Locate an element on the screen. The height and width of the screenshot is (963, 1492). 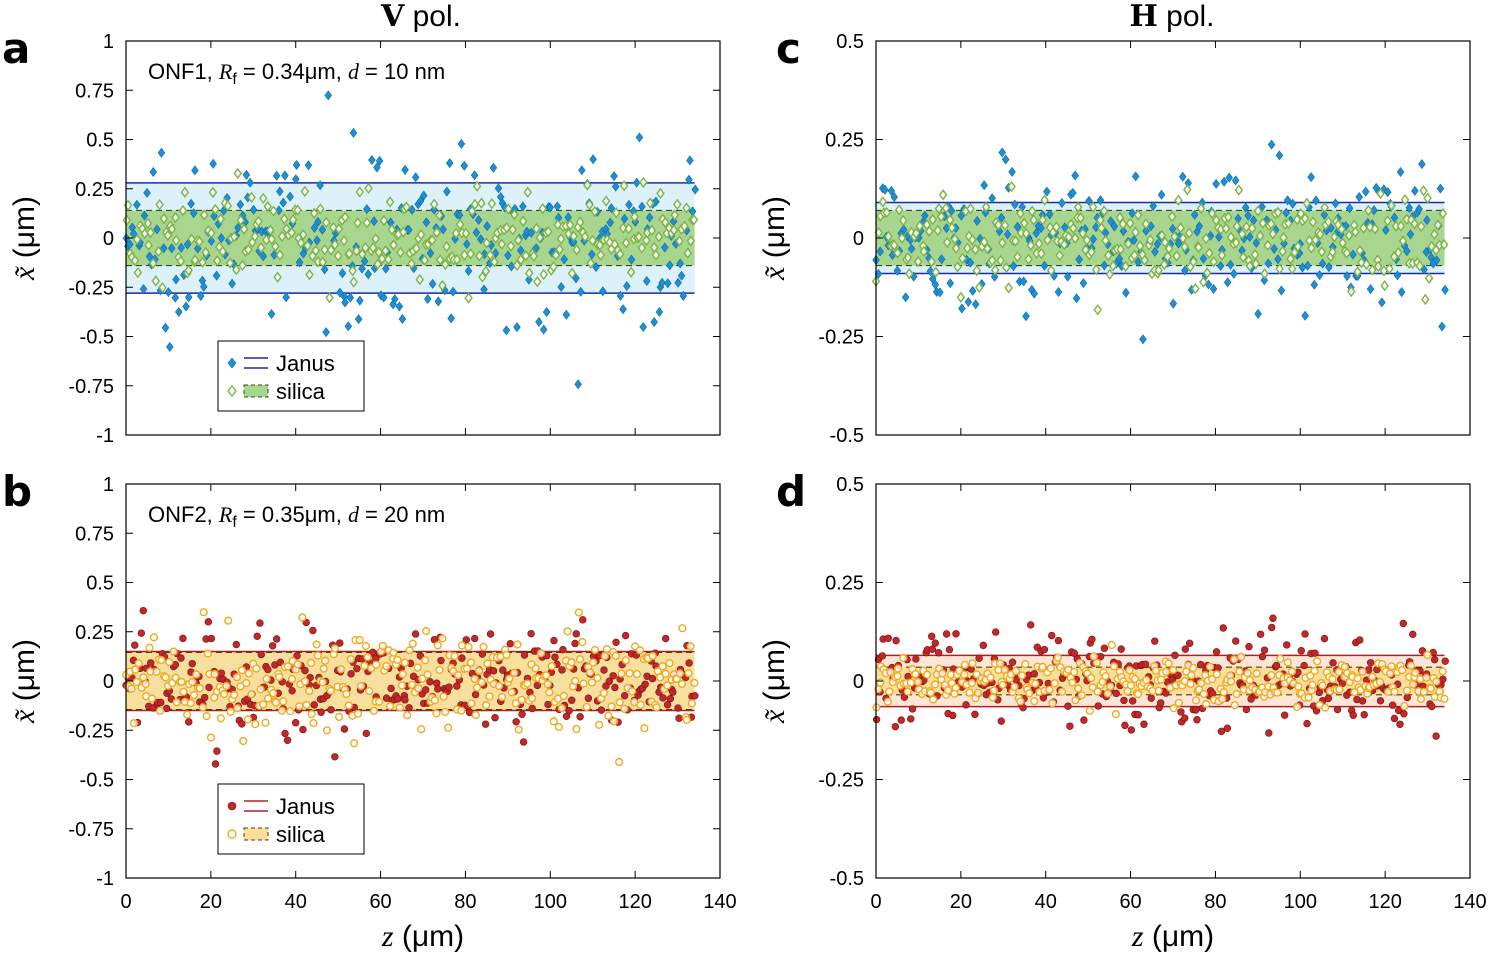
legend-box is located at coordinates (291, 819).